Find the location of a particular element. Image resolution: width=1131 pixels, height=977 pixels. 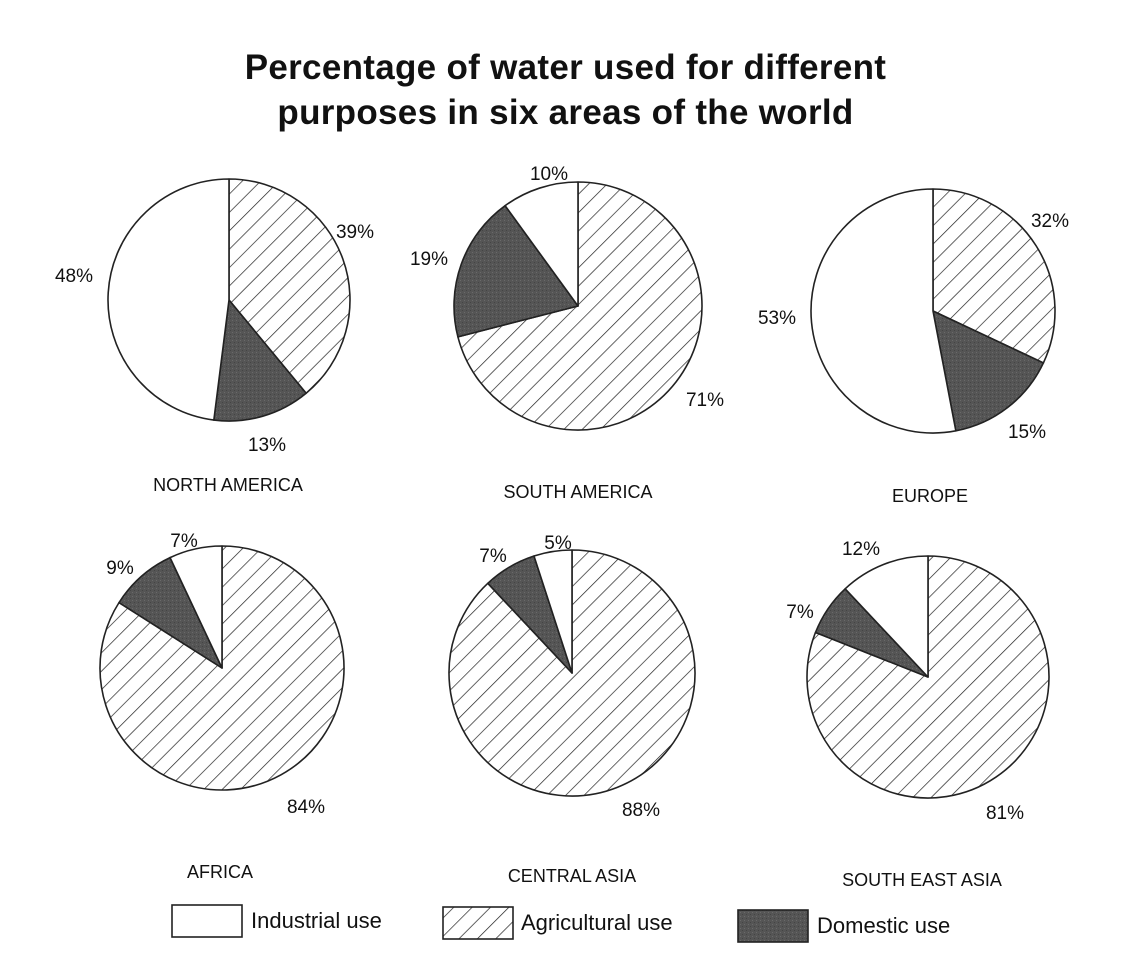

label-africa-industrial-use: 7% is located at coordinates (184, 541).